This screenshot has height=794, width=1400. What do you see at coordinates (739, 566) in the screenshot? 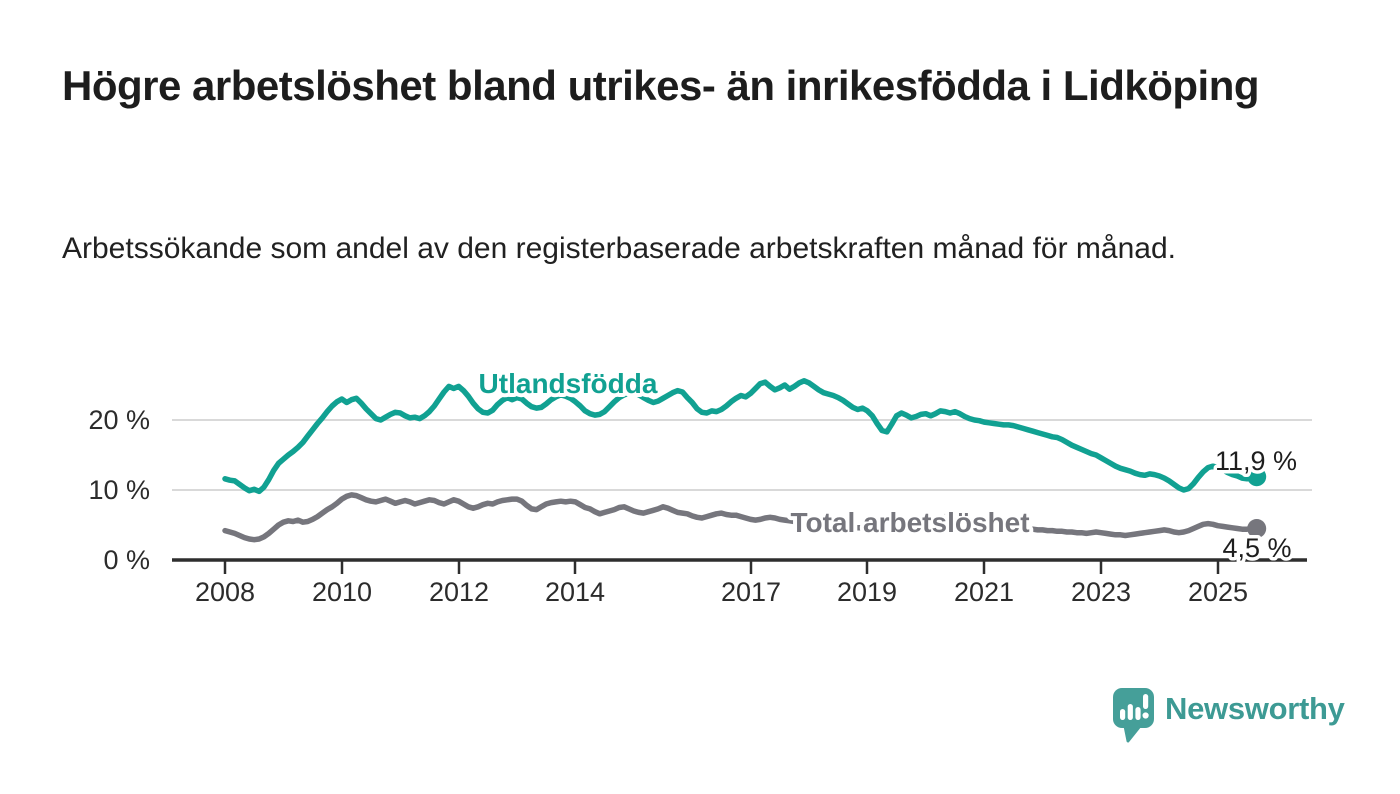
I see `x-axis` at bounding box center [739, 566].